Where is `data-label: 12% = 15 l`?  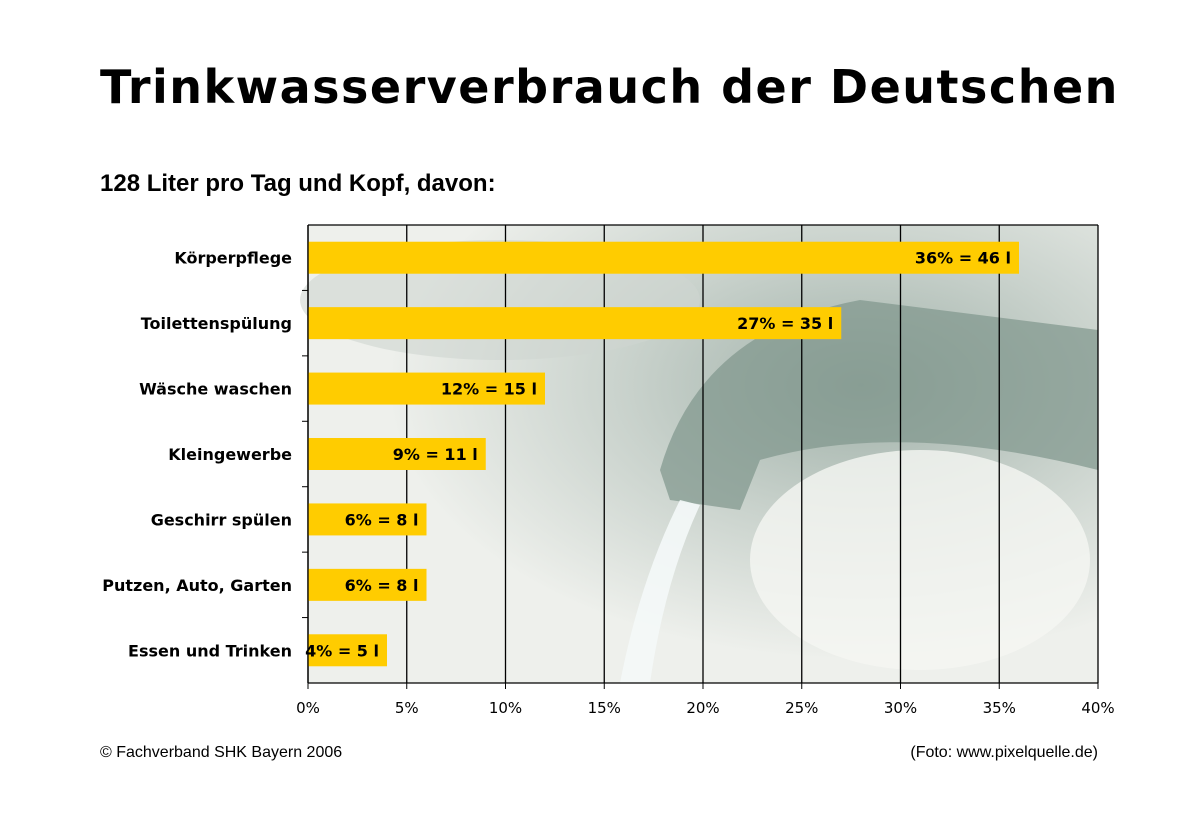
data-label: 12% = 15 l is located at coordinates (489, 389).